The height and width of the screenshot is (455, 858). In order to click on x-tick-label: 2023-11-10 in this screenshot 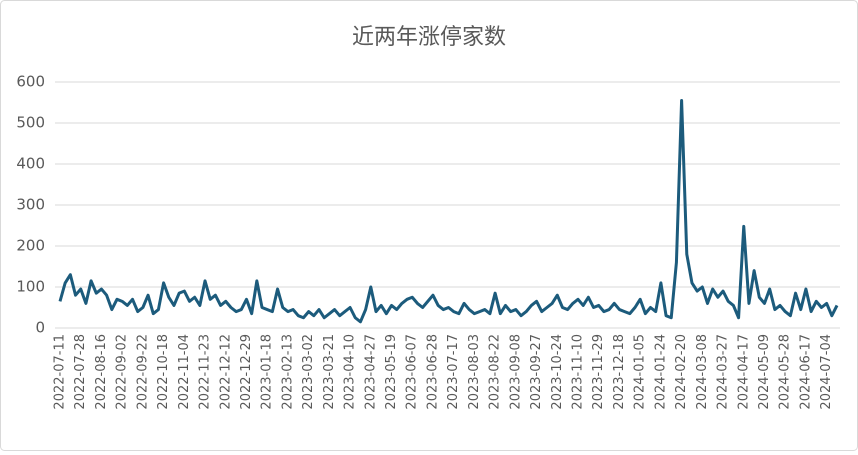, I will do `click(578, 372)`.